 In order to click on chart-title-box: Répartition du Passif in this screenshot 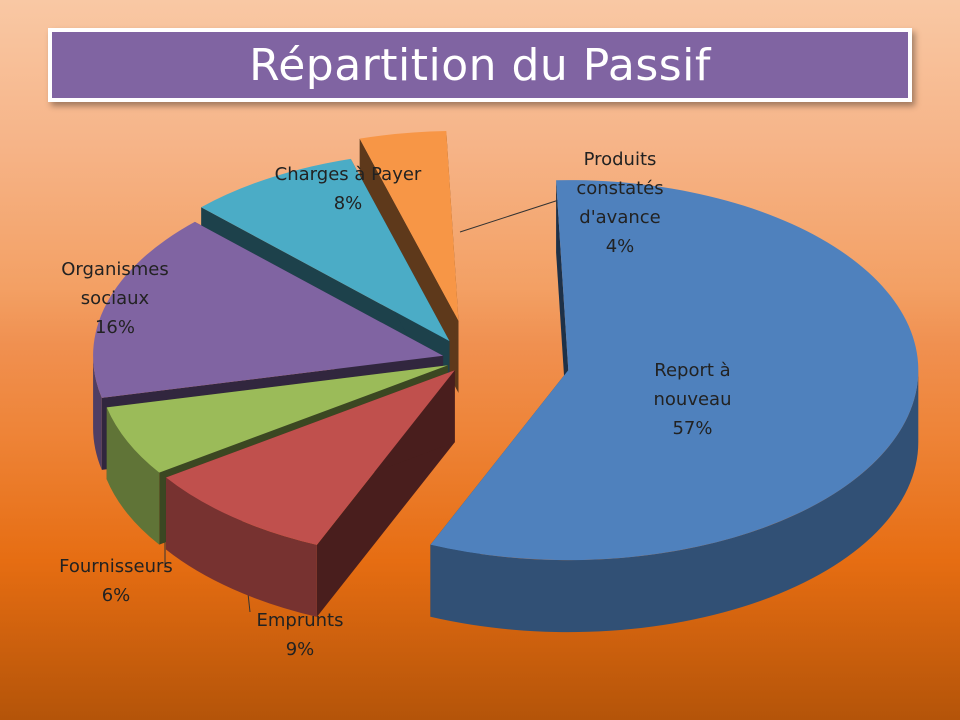, I will do `click(480, 65)`.